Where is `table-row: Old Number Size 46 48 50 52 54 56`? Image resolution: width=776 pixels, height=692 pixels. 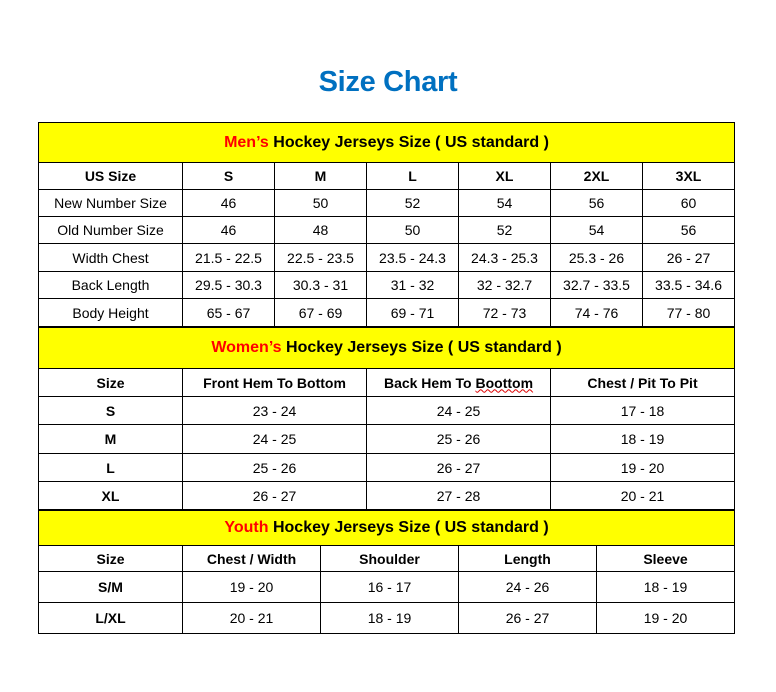
table-row: Old Number Size 46 48 50 52 54 56 is located at coordinates (387, 230).